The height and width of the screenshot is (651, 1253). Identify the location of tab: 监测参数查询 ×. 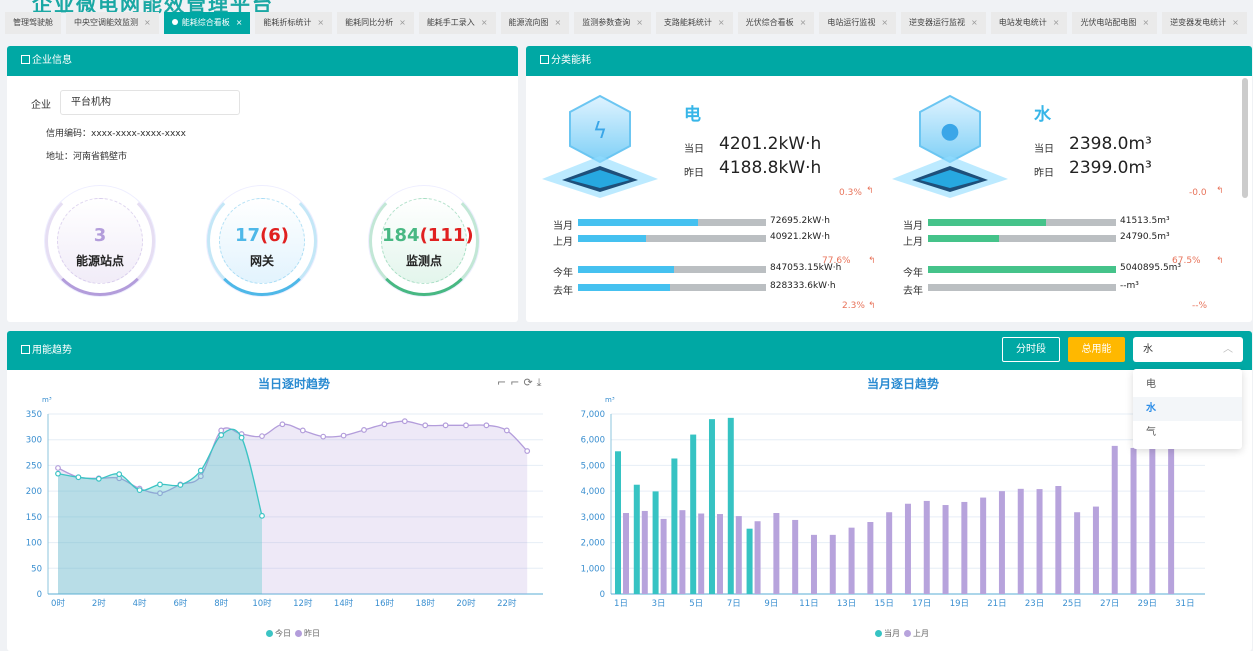
(612, 23).